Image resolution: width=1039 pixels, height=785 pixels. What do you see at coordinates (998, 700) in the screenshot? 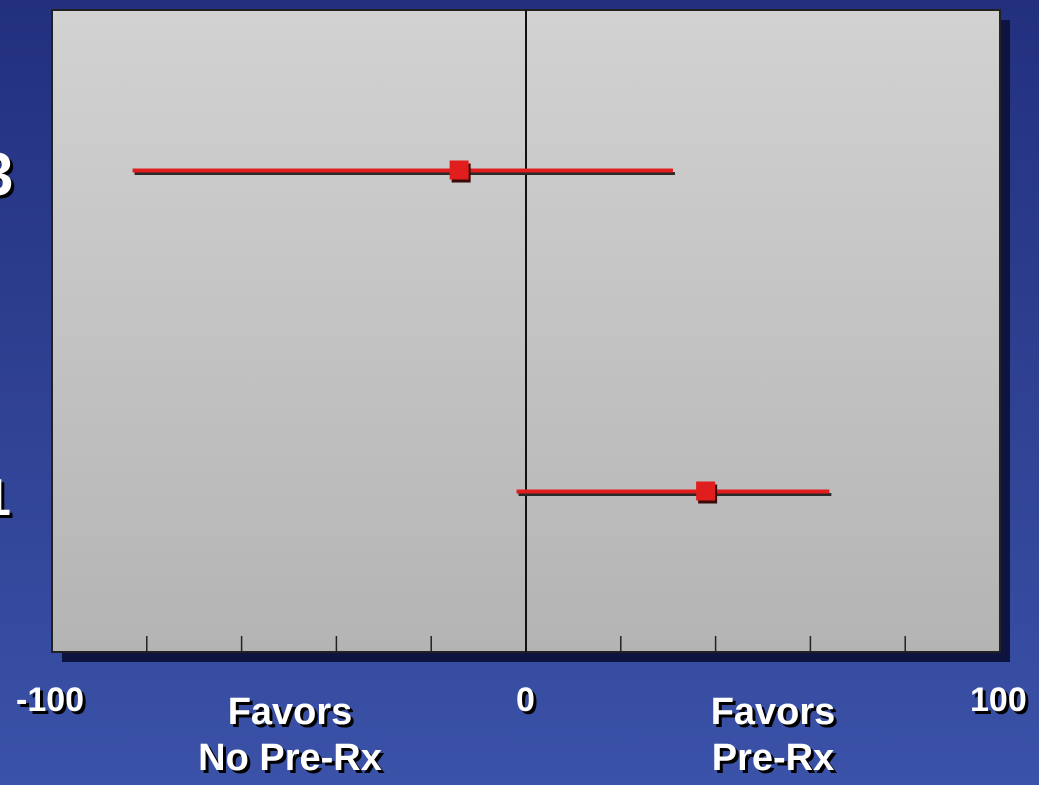
I see `tick-label-max: 100` at bounding box center [998, 700].